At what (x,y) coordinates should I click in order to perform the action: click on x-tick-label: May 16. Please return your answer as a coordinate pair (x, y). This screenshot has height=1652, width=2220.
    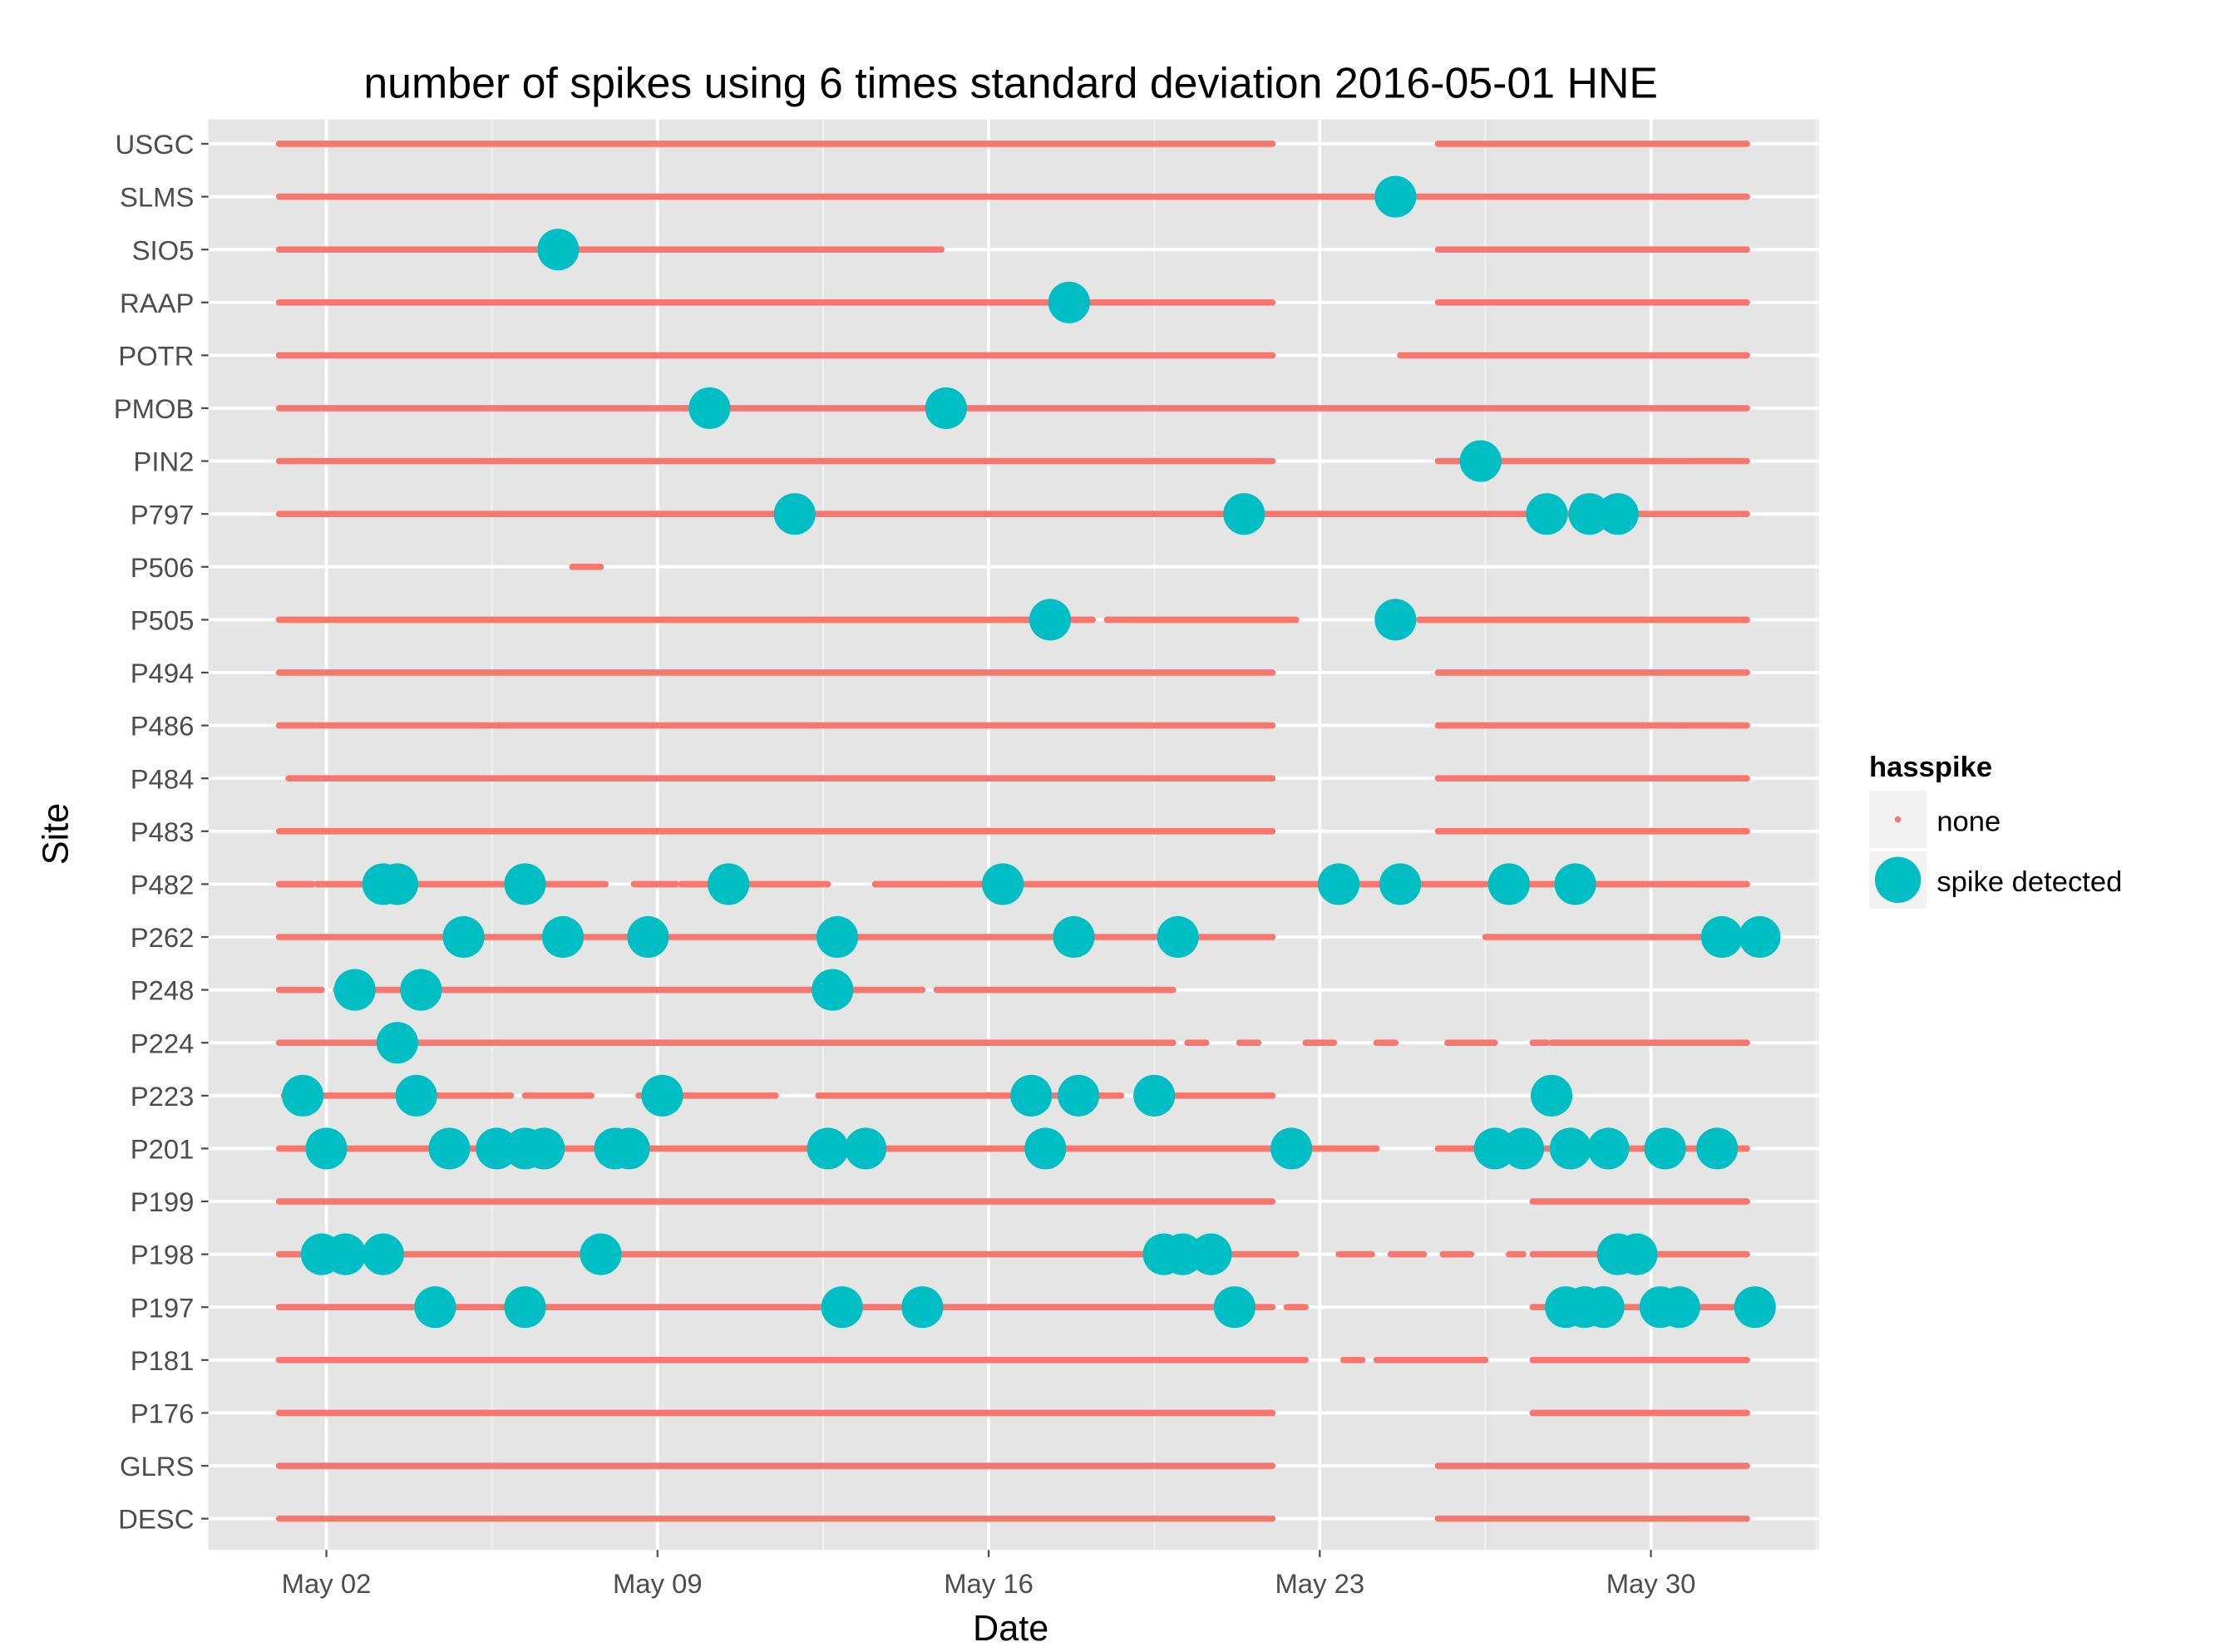
    Looking at the image, I should click on (989, 1584).